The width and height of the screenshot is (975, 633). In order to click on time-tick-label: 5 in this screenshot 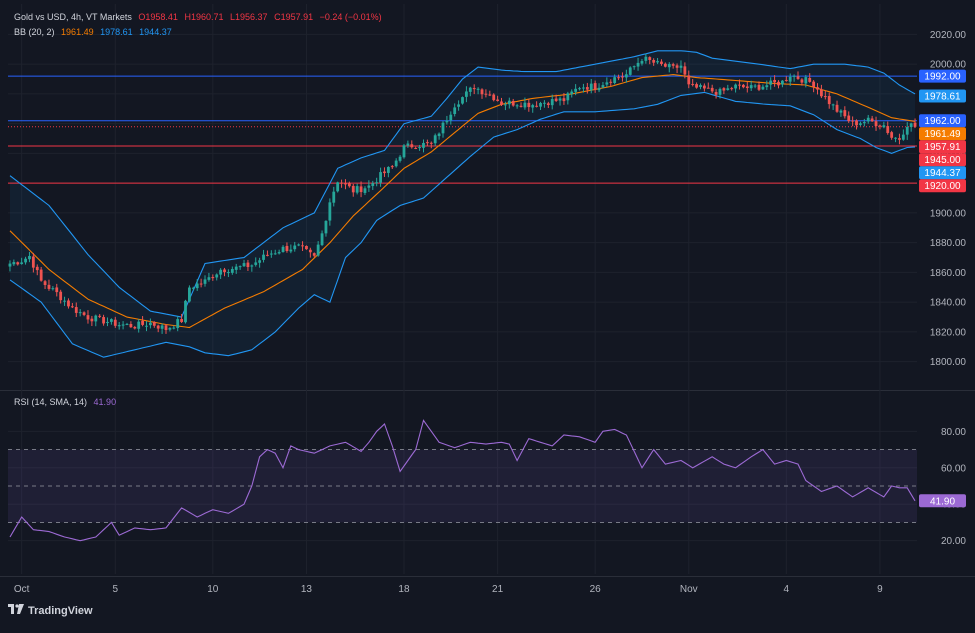, I will do `click(116, 589)`.